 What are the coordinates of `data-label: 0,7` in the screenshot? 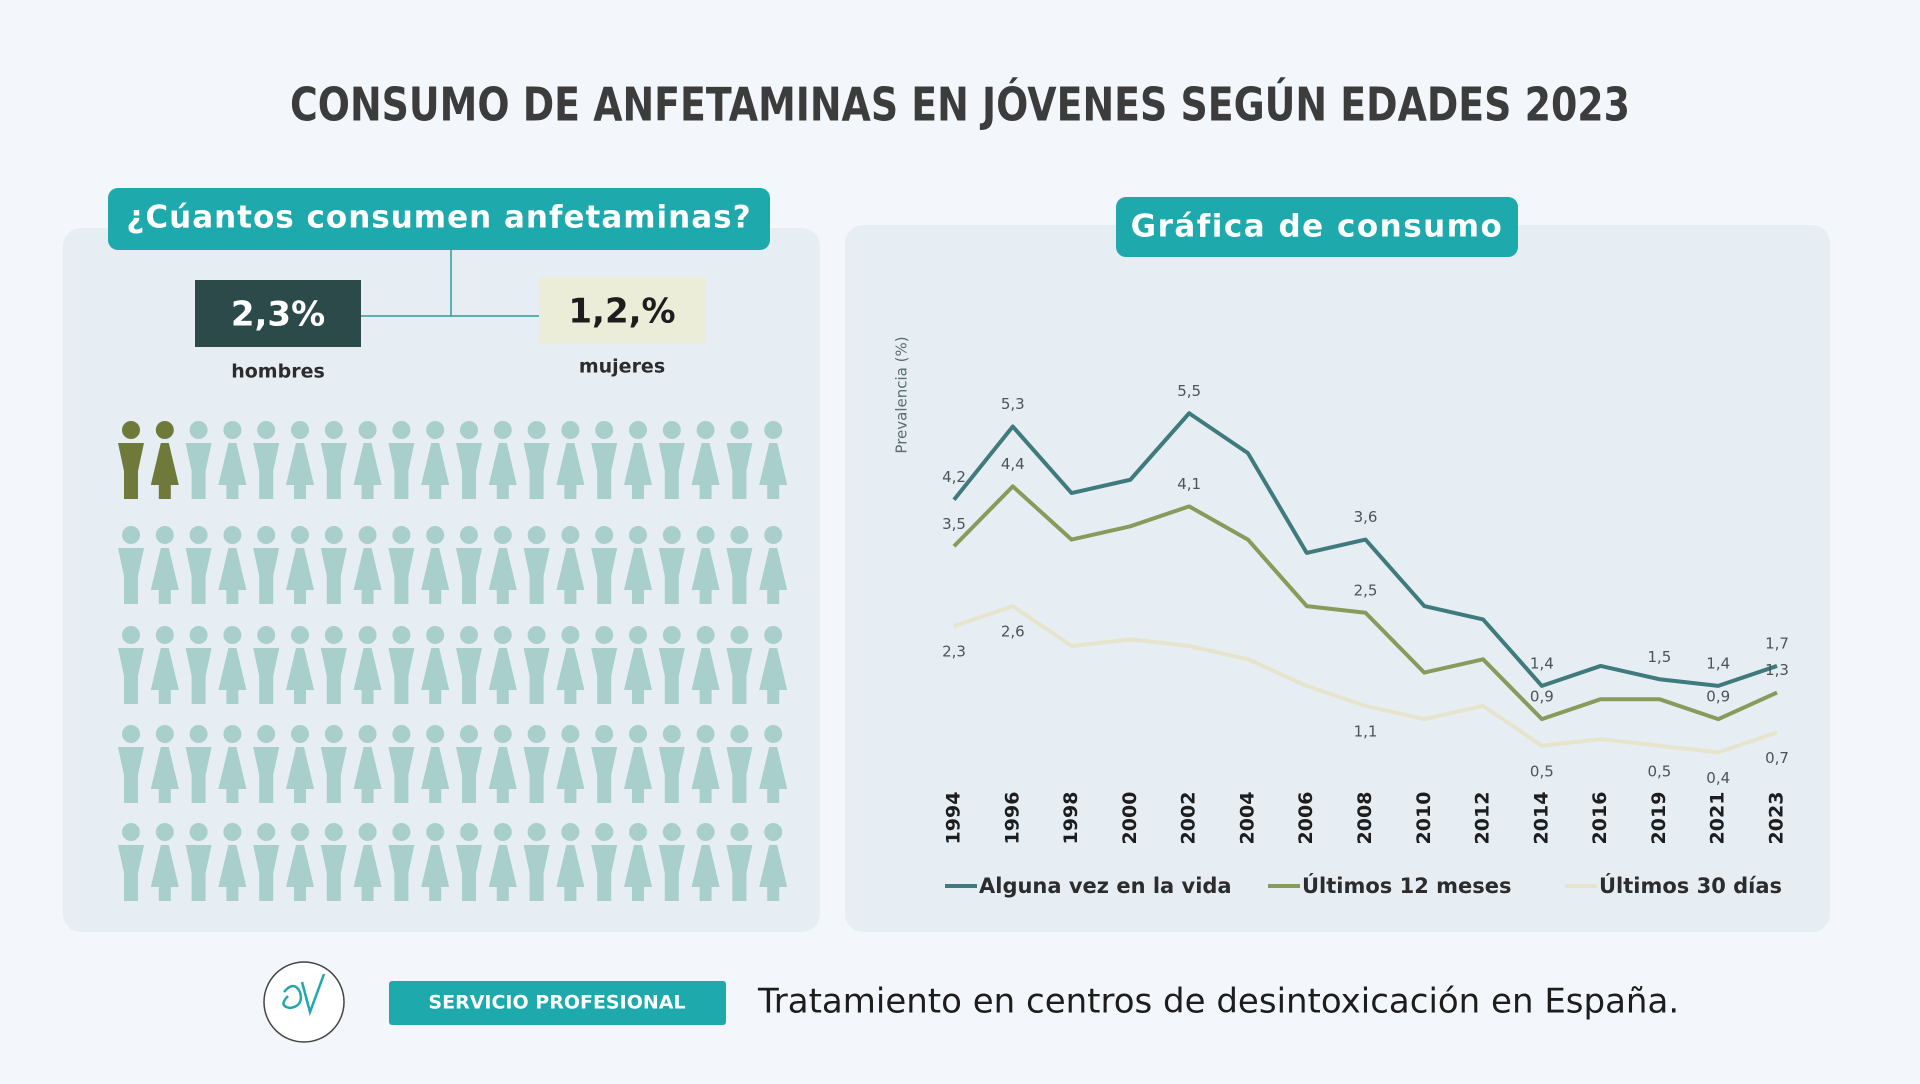 It's located at (1777, 758).